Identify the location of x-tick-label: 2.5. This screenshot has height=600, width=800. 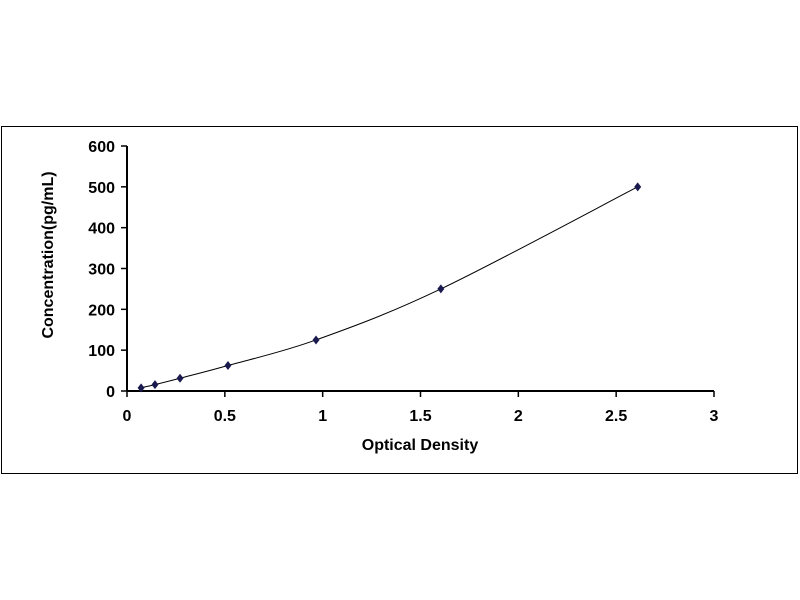
(616, 416).